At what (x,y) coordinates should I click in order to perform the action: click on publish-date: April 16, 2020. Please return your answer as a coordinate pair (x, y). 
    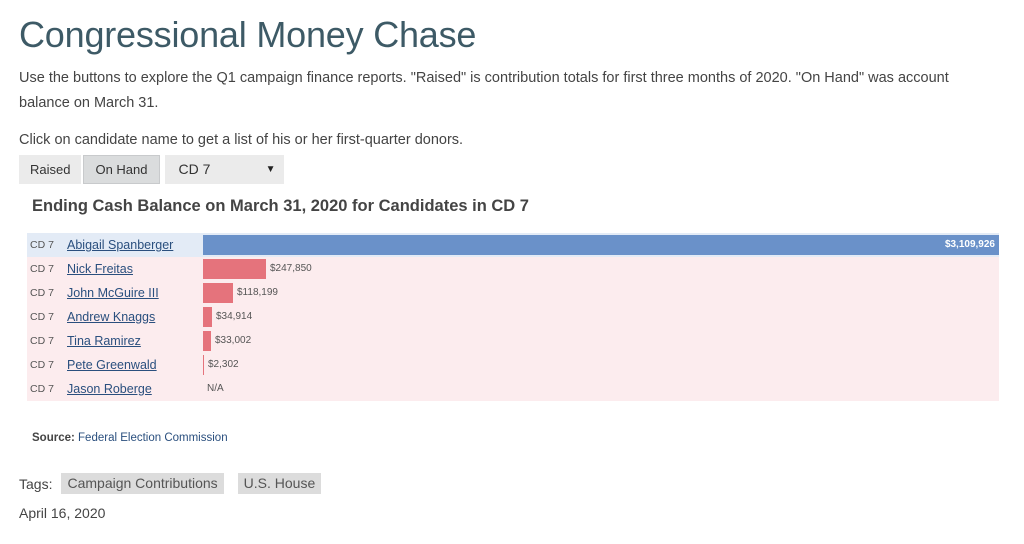
    Looking at the image, I should click on (62, 513).